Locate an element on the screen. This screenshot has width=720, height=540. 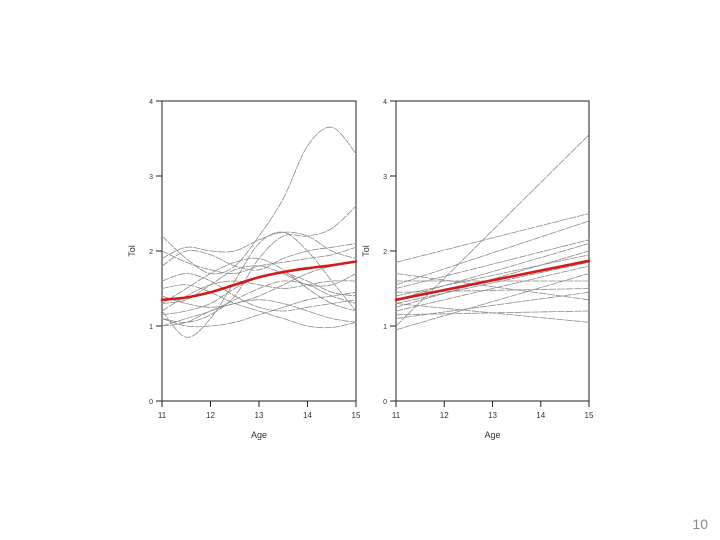
page-number: 10 is located at coordinates (700, 524).